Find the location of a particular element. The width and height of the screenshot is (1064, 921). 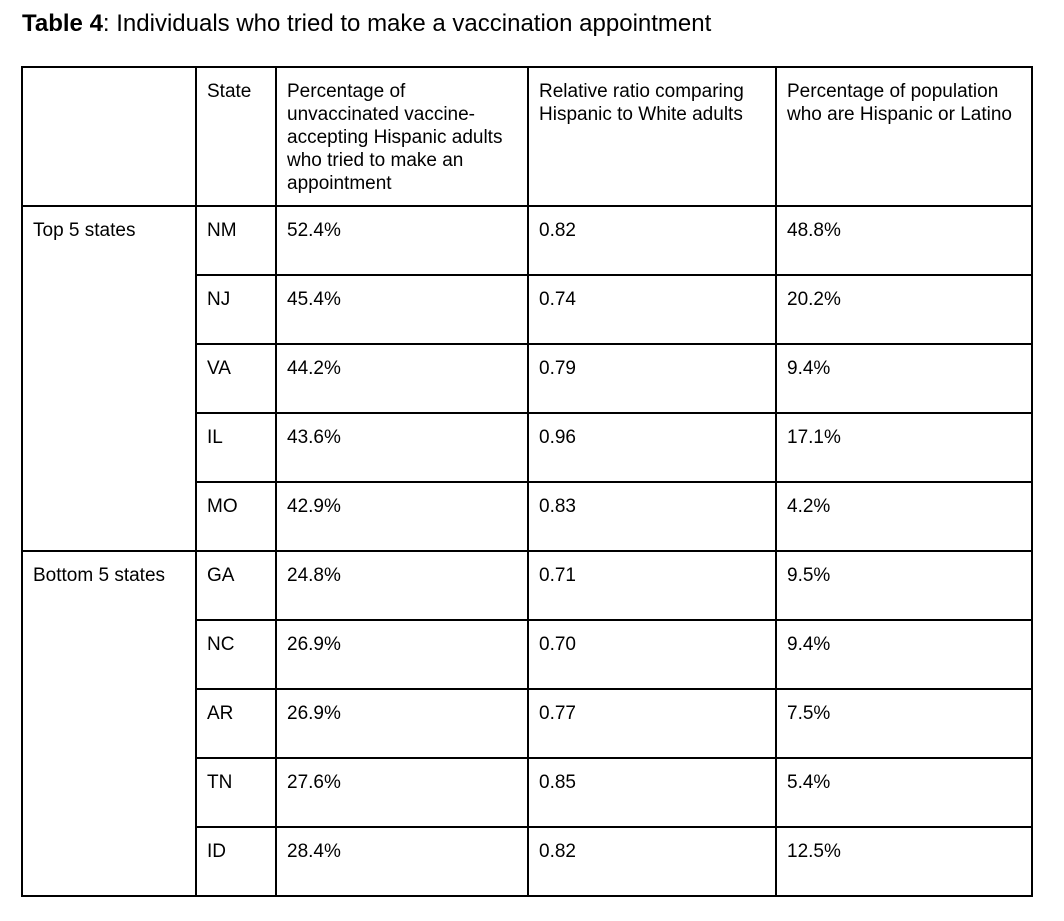

state-cell: NM is located at coordinates (236, 240).